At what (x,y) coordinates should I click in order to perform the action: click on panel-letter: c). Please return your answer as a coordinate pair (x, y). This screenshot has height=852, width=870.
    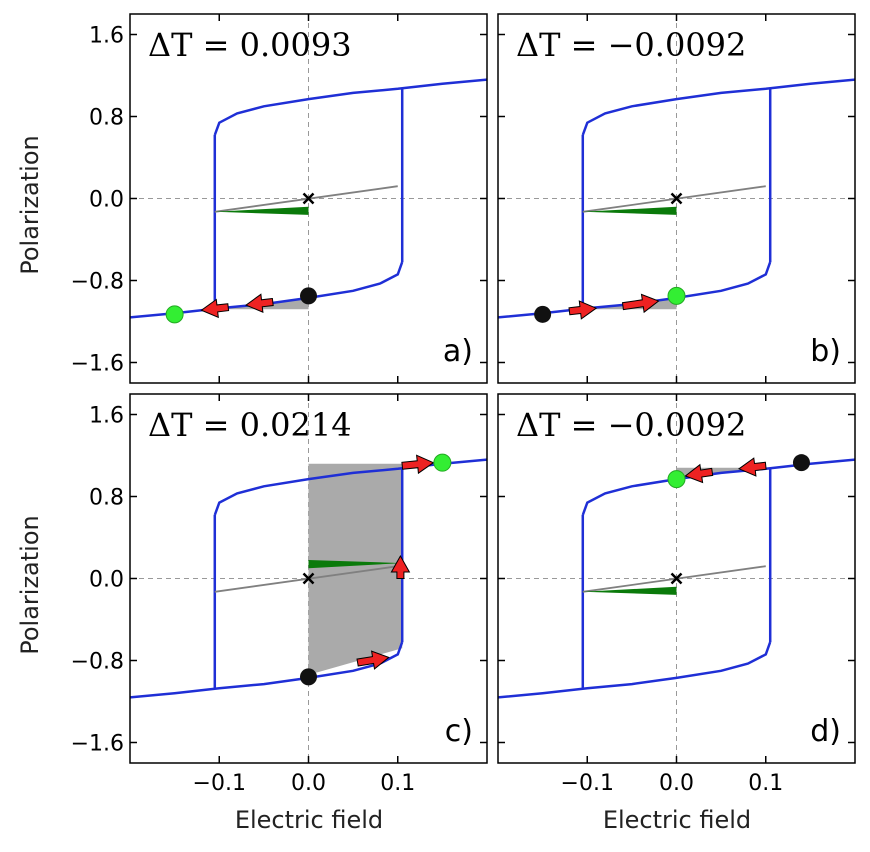
    Looking at the image, I should click on (459, 731).